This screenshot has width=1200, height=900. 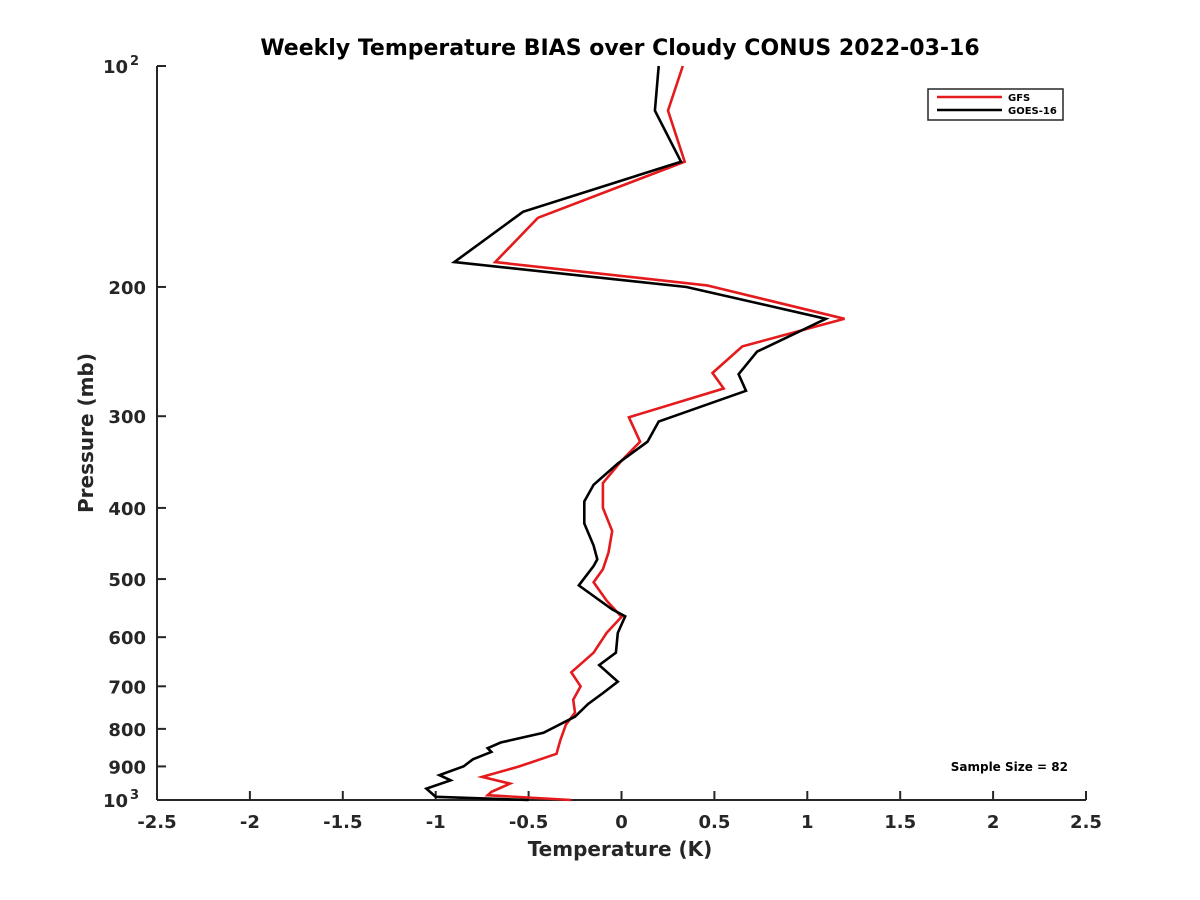 I want to click on x-tick-label: 2.5, so click(x=1086, y=822).